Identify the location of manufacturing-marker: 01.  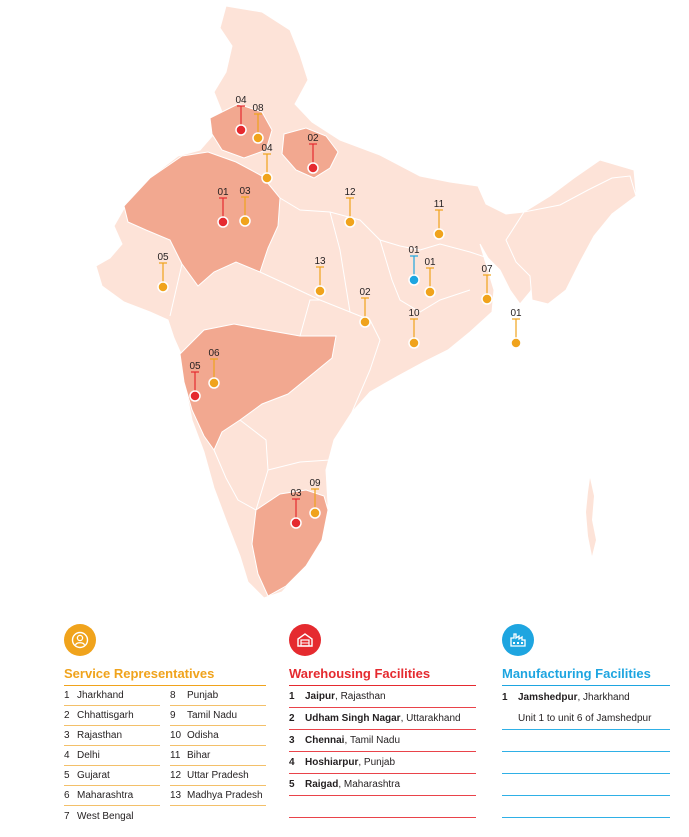
(414, 265).